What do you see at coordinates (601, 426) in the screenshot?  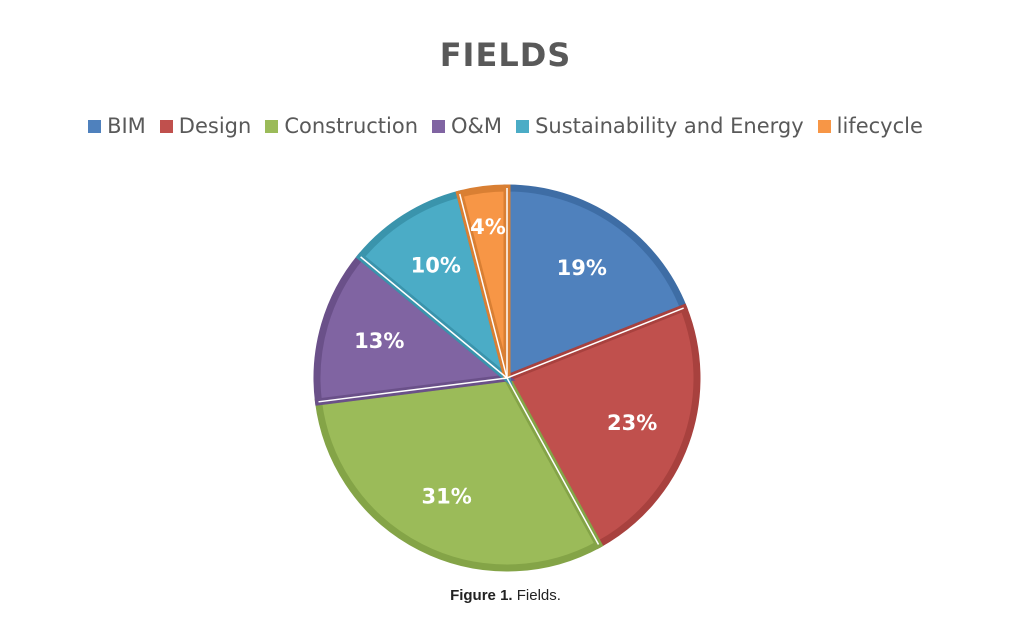 I see `pie-slice-design` at bounding box center [601, 426].